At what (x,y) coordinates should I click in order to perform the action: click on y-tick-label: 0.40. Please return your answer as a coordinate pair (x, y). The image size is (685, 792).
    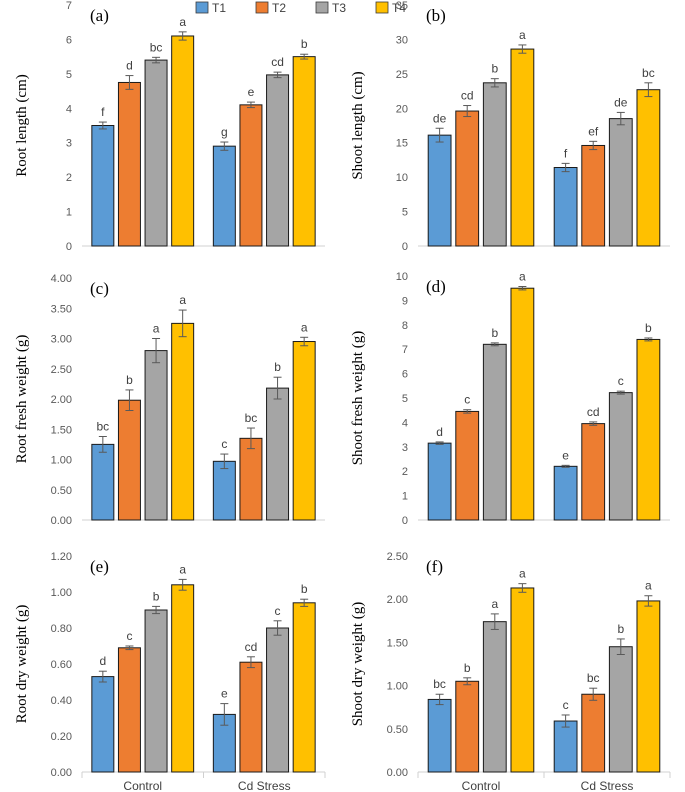
    Looking at the image, I should click on (61, 701).